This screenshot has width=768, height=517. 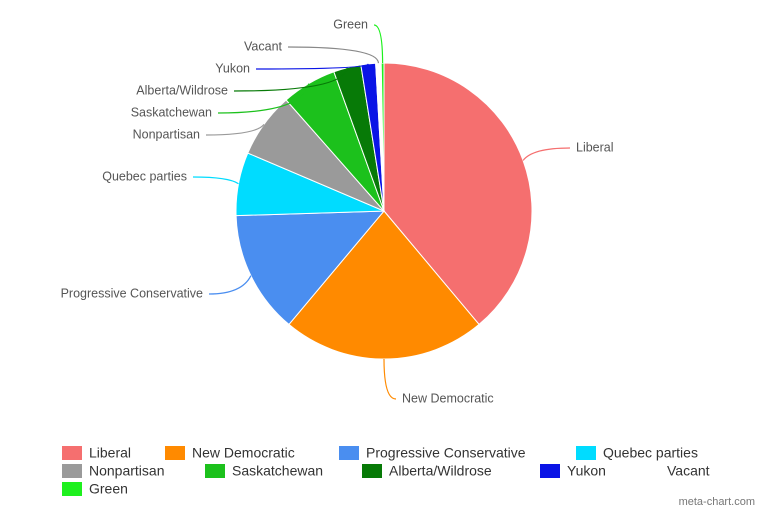 I want to click on credit: meta-chart.com, so click(x=717, y=502).